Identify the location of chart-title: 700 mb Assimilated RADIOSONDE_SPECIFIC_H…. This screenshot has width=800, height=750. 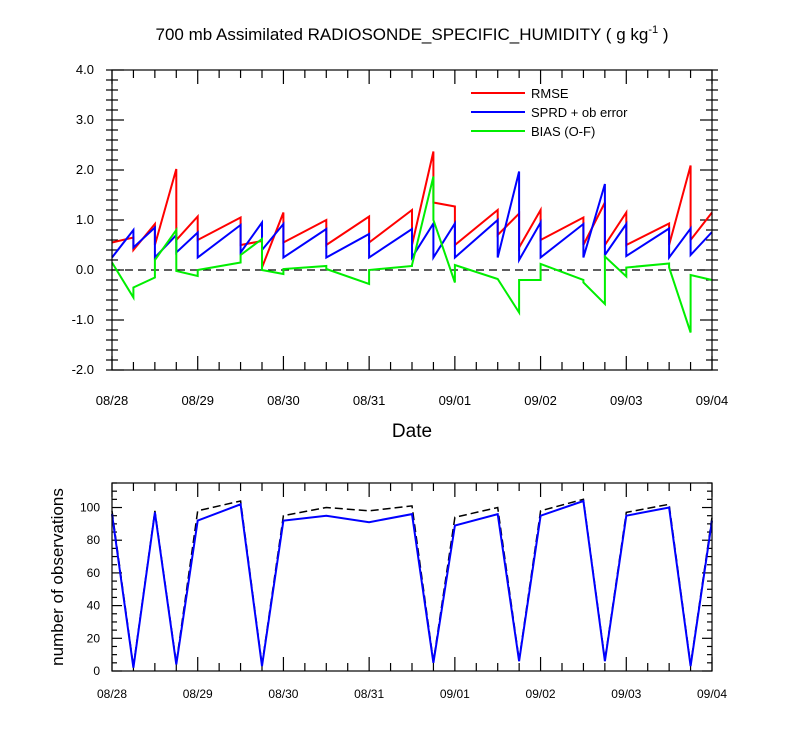
(412, 34).